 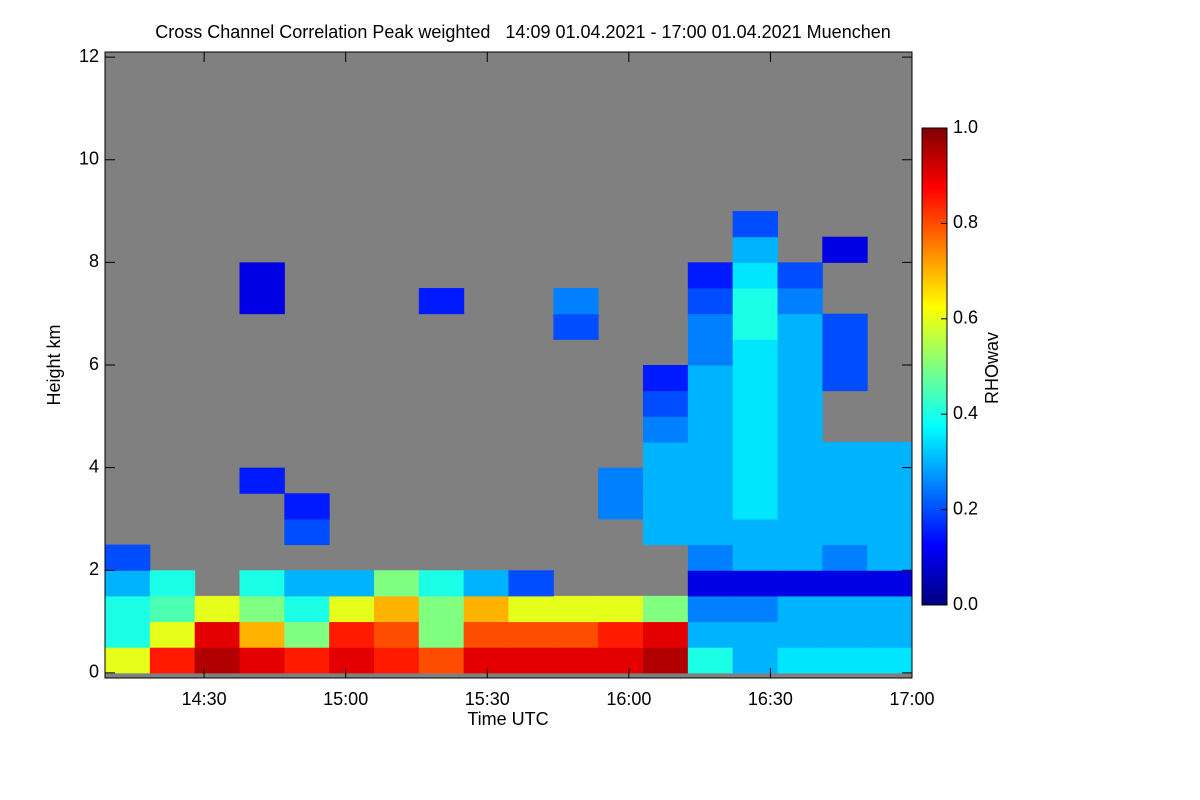 What do you see at coordinates (992, 368) in the screenshot?
I see `colorbar-label: RHOwav` at bounding box center [992, 368].